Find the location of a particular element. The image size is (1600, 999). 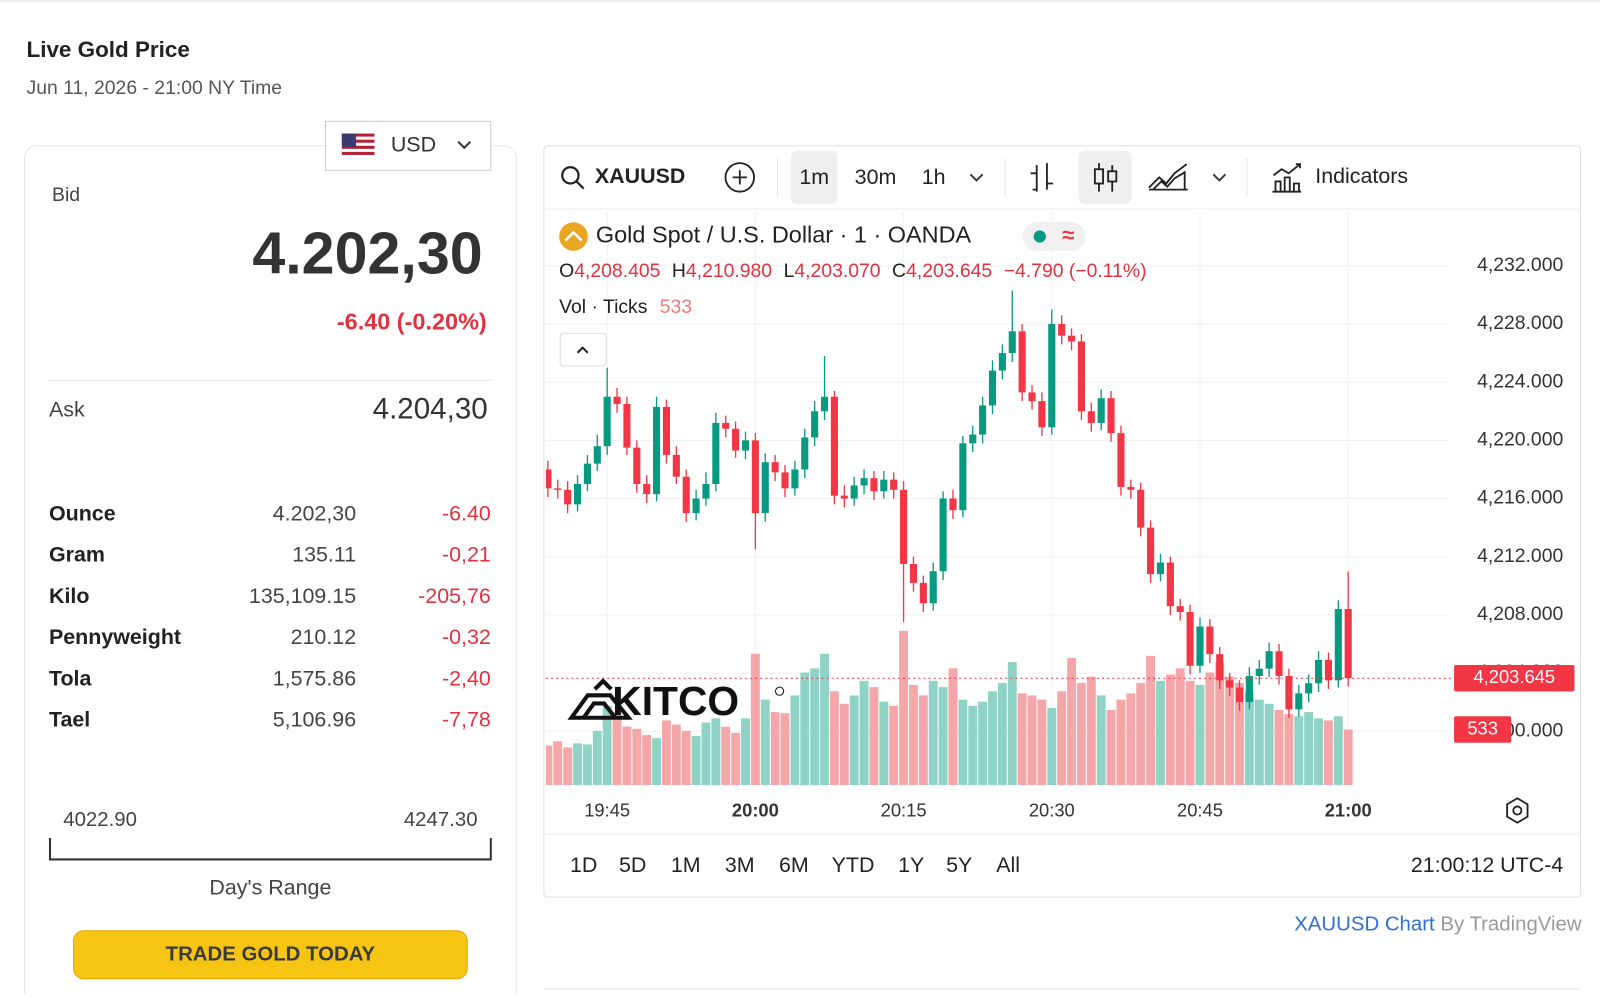

y-tick-label: 4,224.000 is located at coordinates (1520, 381).